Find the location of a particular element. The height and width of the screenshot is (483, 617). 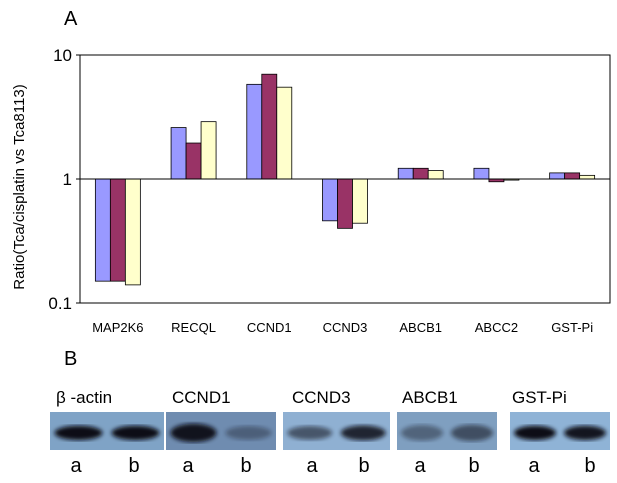

blot-gst-pi is located at coordinates (560, 431).